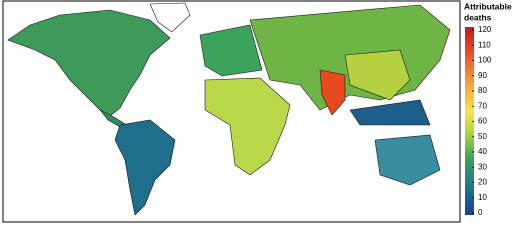 This screenshot has width=514, height=240. I want to click on legend: Attributable deaths, so click(488, 108).